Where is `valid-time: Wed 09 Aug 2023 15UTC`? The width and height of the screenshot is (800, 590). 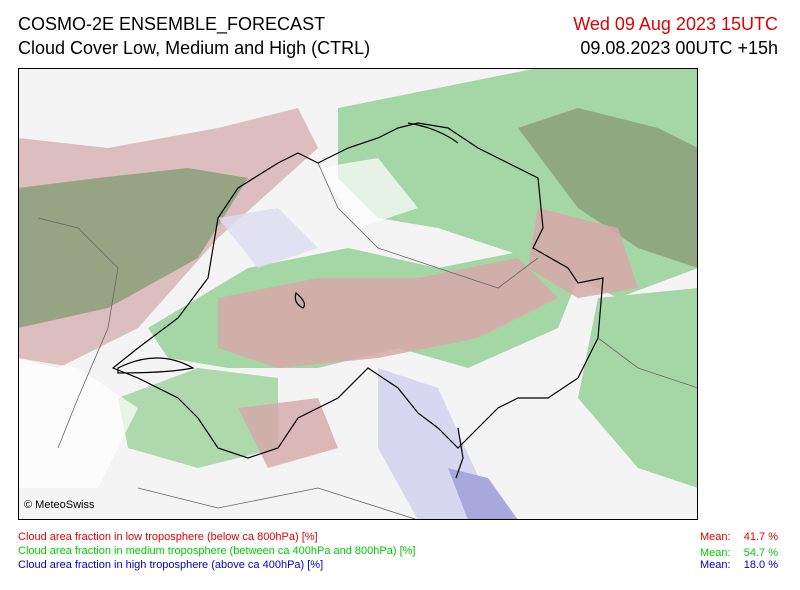 valid-time: Wed 09 Aug 2023 15UTC is located at coordinates (675, 24).